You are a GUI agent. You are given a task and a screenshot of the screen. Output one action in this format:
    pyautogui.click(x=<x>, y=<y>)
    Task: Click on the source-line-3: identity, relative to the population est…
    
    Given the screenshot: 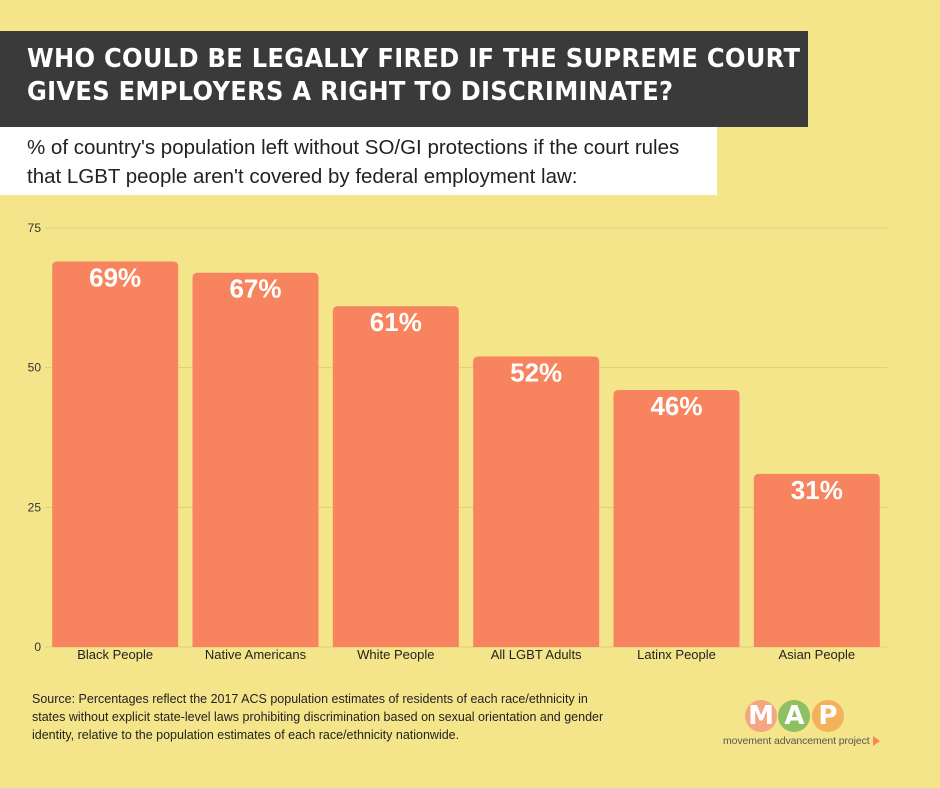 What is the action you would take?
    pyautogui.click(x=246, y=735)
    